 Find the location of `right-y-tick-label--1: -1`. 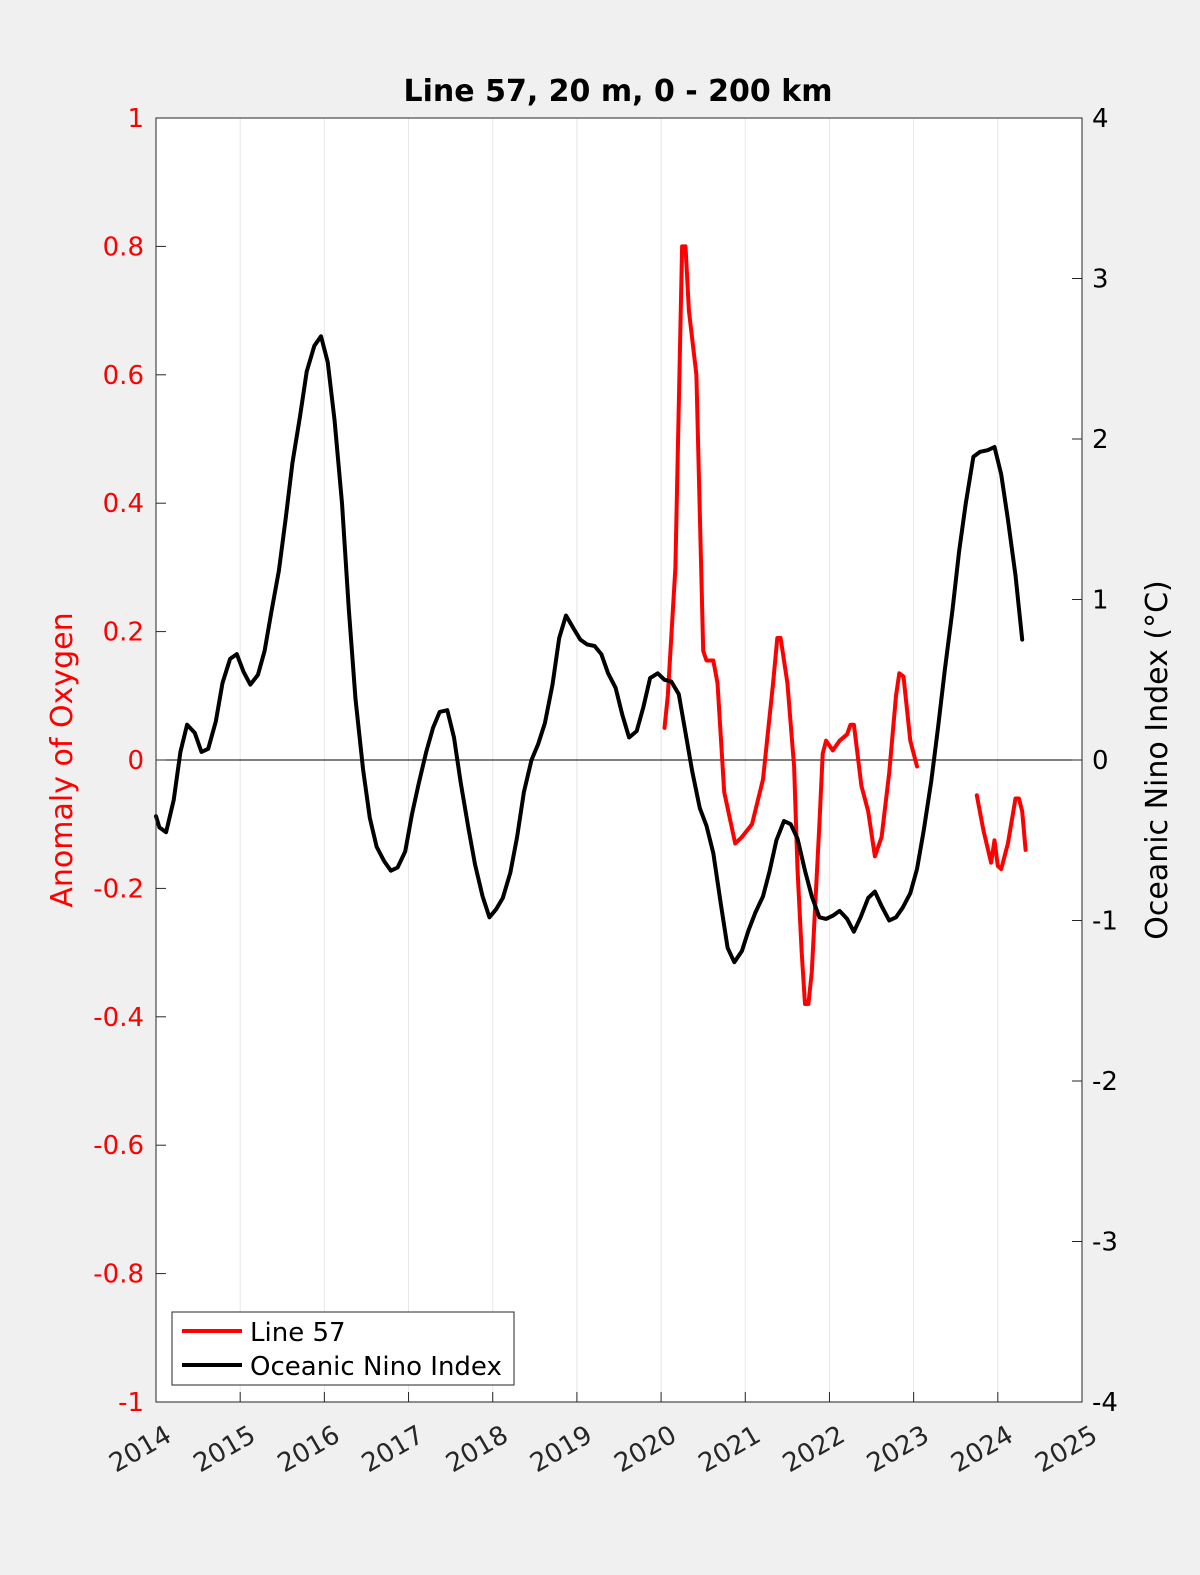

right-y-tick-label--1: -1 is located at coordinates (1105, 922).